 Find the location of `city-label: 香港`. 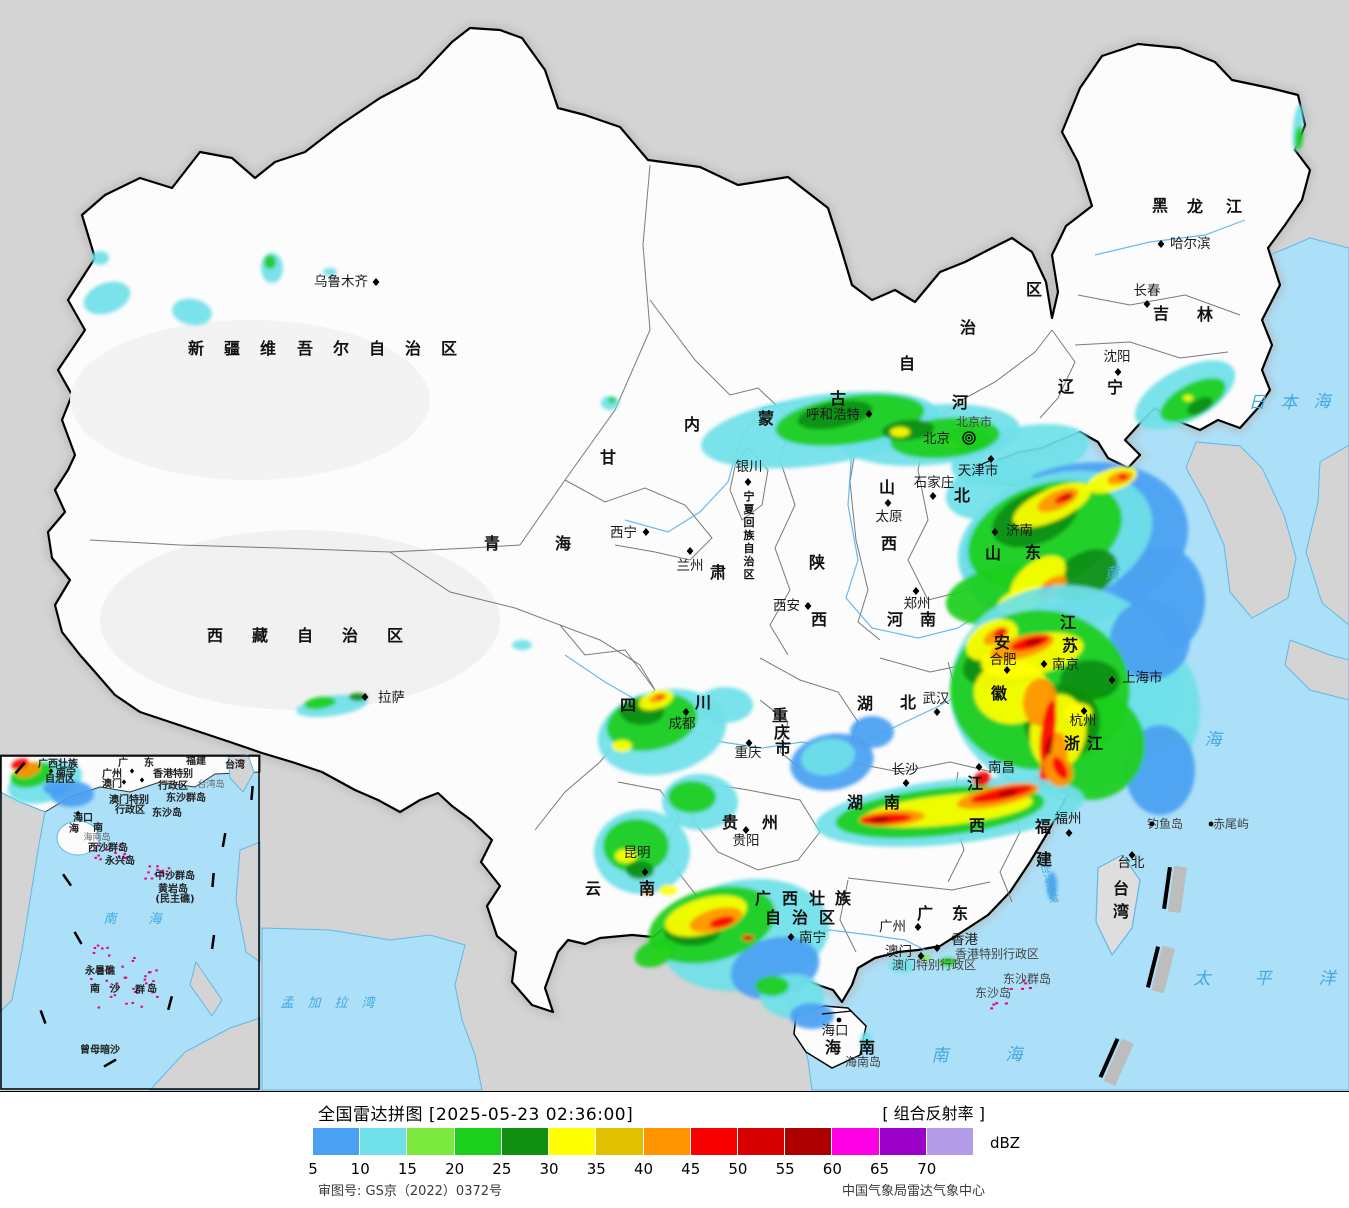

city-label: 香港 is located at coordinates (965, 940).